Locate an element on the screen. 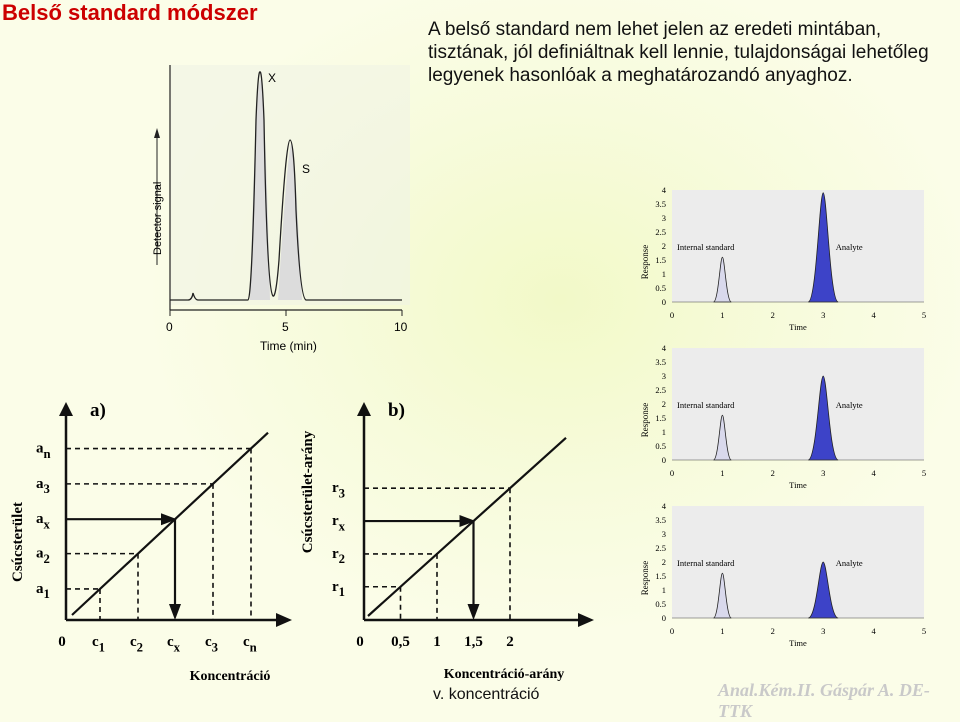 This screenshot has width=960, height=722. chromatogram-trace is located at coordinates (286, 186).